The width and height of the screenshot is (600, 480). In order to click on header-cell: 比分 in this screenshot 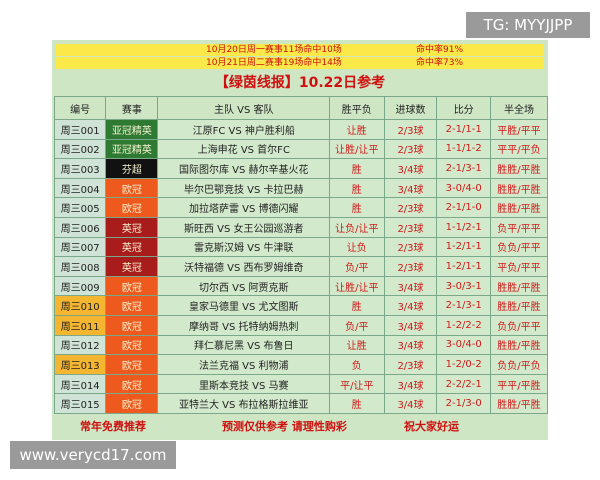, I will do `click(463, 108)`.